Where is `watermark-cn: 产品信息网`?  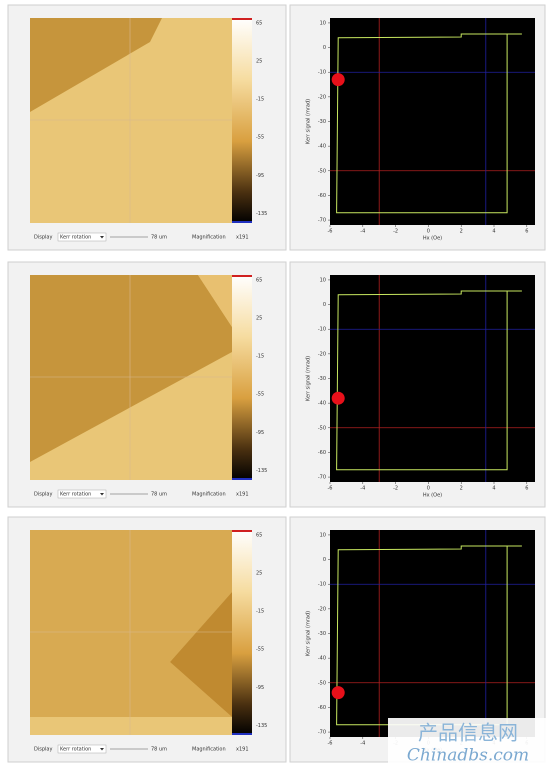 watermark-cn: 产品信息网 is located at coordinates (468, 733).